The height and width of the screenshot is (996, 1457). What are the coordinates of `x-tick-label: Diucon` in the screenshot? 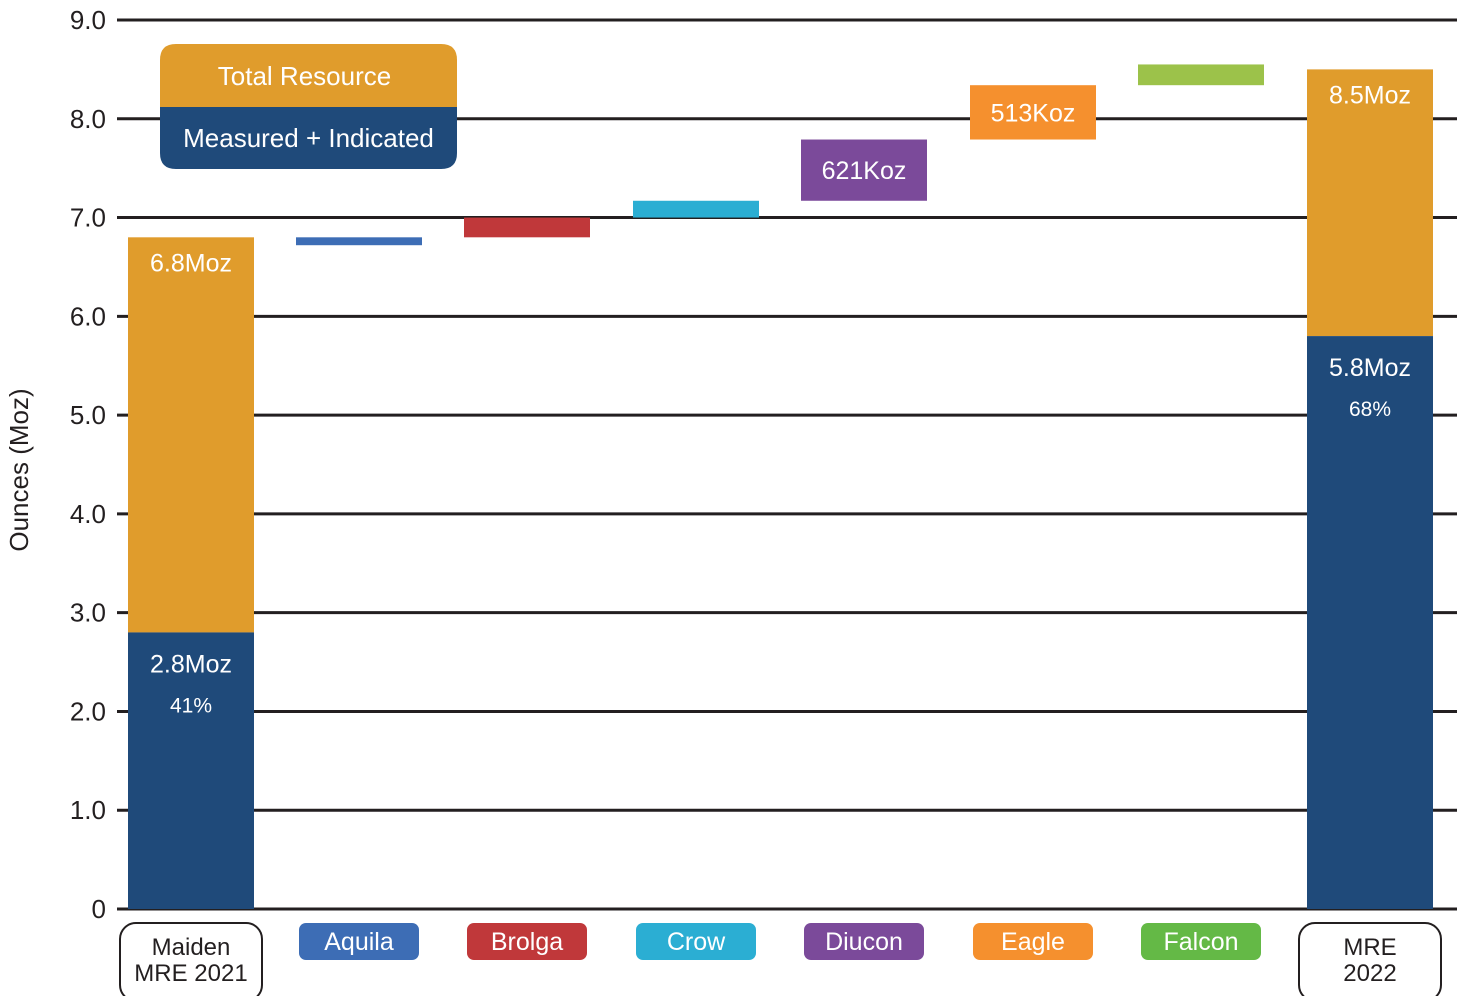 It's located at (864, 942).